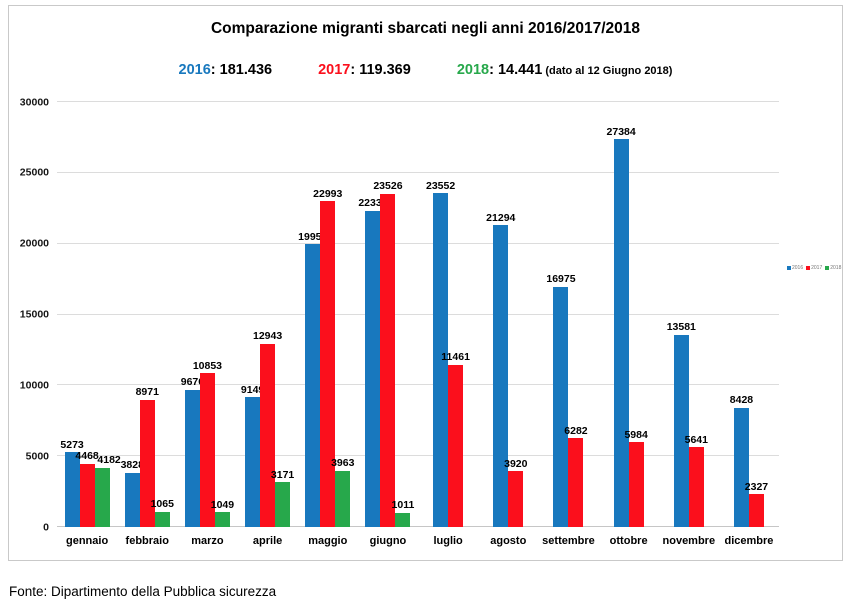 The height and width of the screenshot is (611, 856). I want to click on x-axis-label-gennaio: gennaio, so click(87, 541).